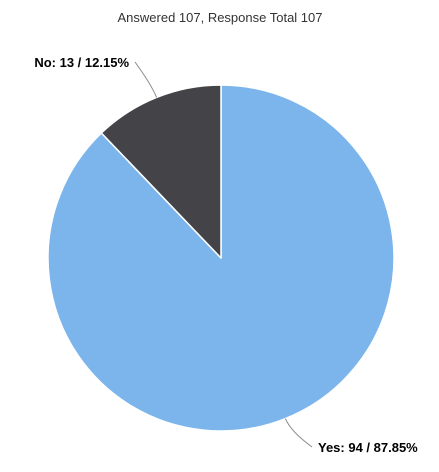  I want to click on connector-no, so click(146, 79).